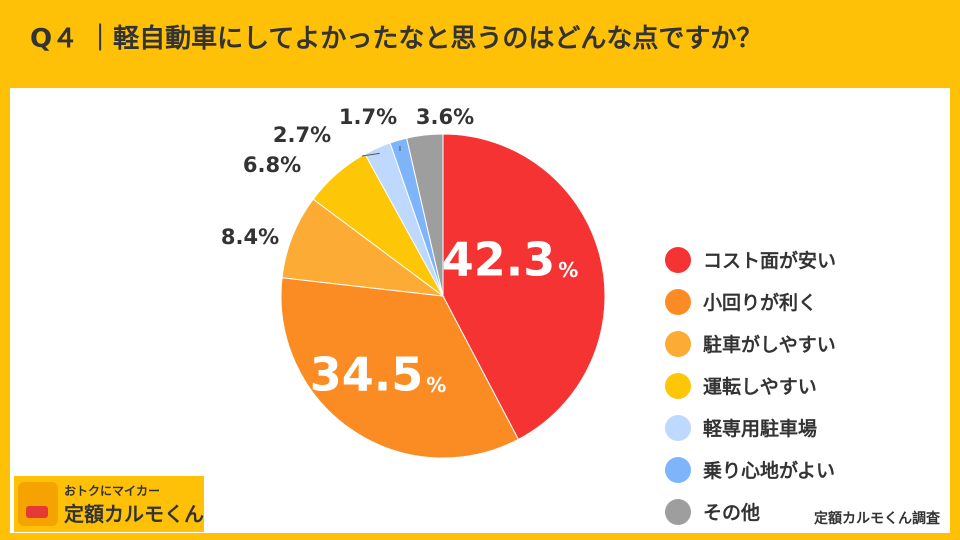 The width and height of the screenshot is (960, 540). I want to click on logo-name: 定額カルモくん, so click(134, 514).